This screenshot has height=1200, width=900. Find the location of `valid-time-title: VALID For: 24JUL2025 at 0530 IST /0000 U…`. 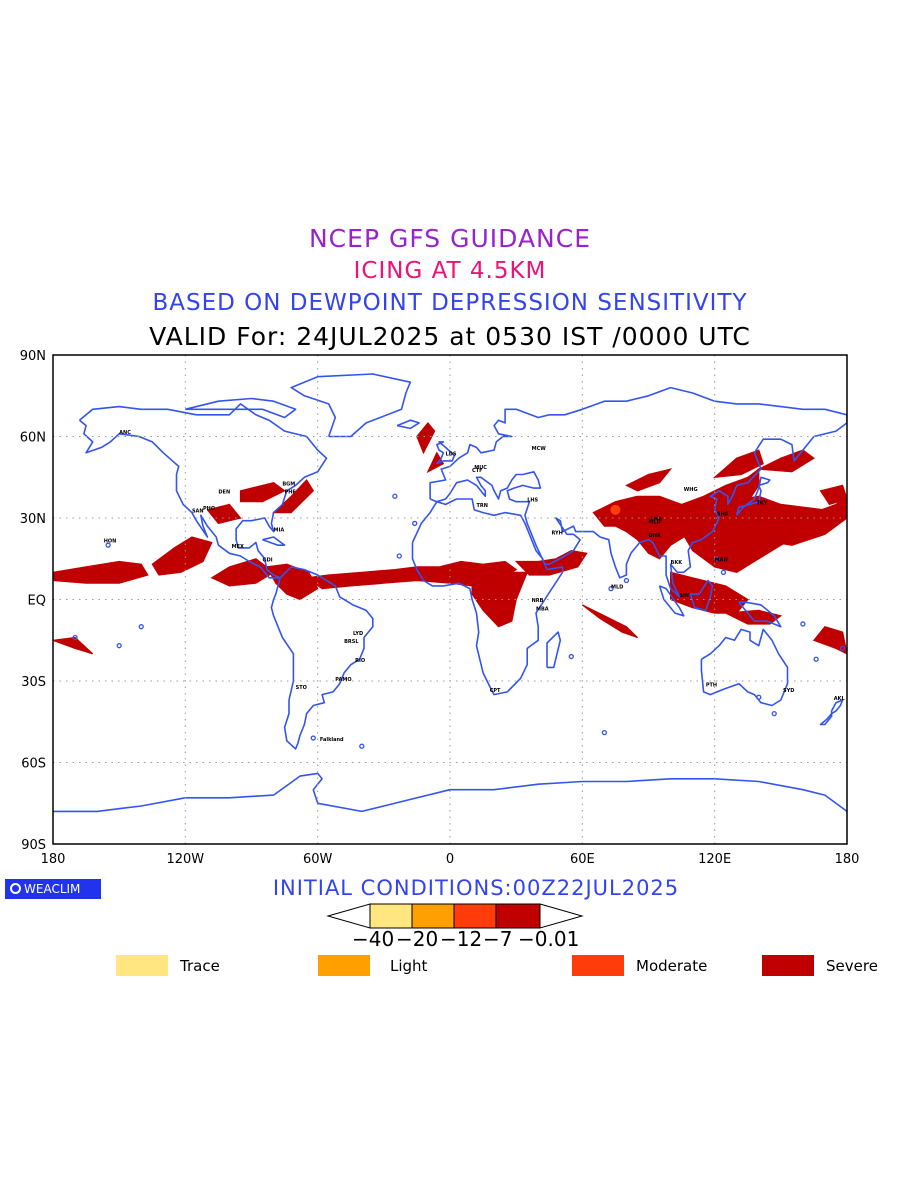

valid-time-title: VALID For: 24JUL2025 at 0530 IST /0000 U… is located at coordinates (450, 336).